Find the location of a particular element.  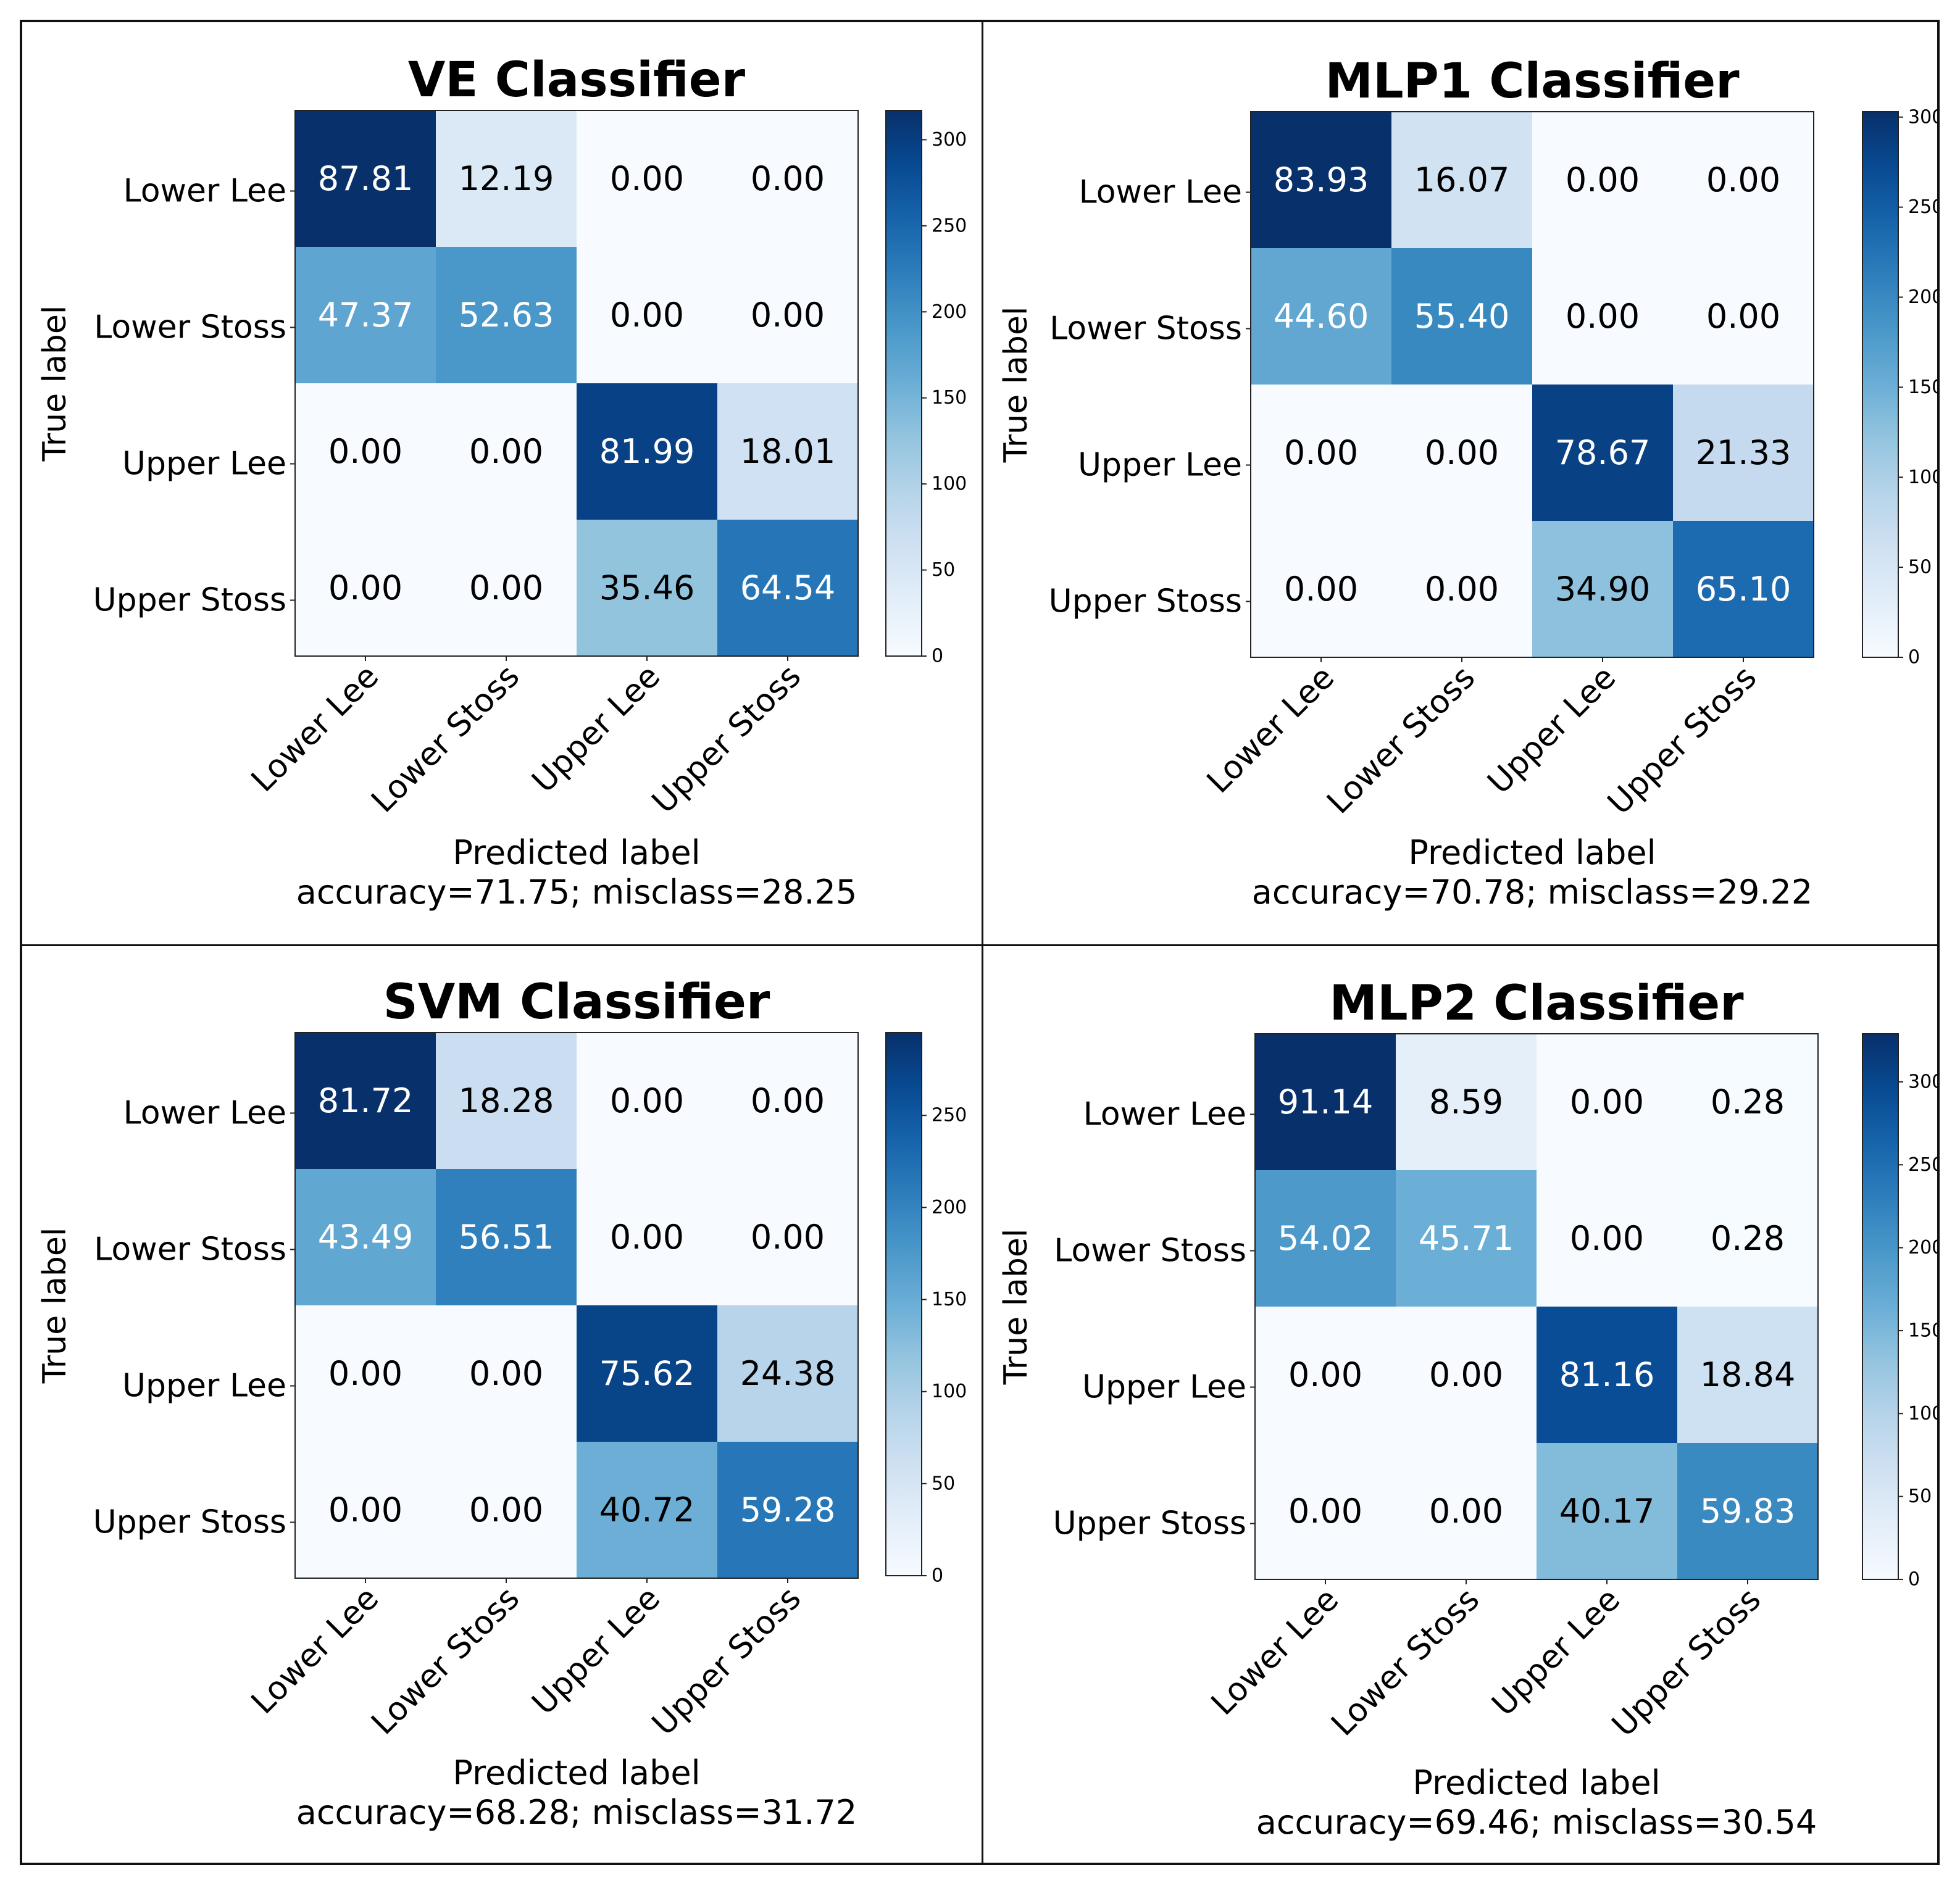

matrix-cell-lower-stoss-lower-lee is located at coordinates (1325, 1238).